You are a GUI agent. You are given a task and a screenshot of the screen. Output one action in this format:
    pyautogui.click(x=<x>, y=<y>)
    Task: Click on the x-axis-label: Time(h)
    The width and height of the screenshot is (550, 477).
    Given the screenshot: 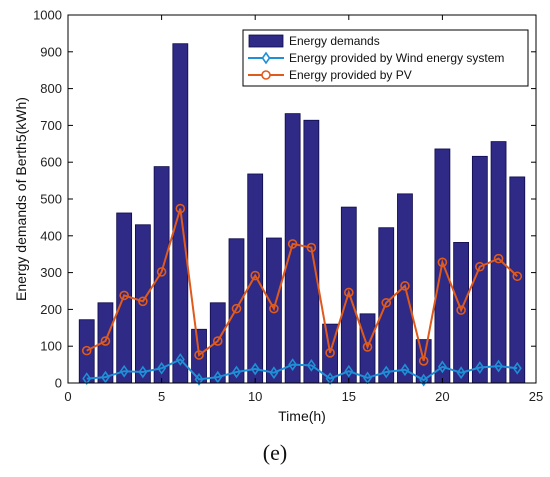 What is the action you would take?
    pyautogui.click(x=302, y=416)
    